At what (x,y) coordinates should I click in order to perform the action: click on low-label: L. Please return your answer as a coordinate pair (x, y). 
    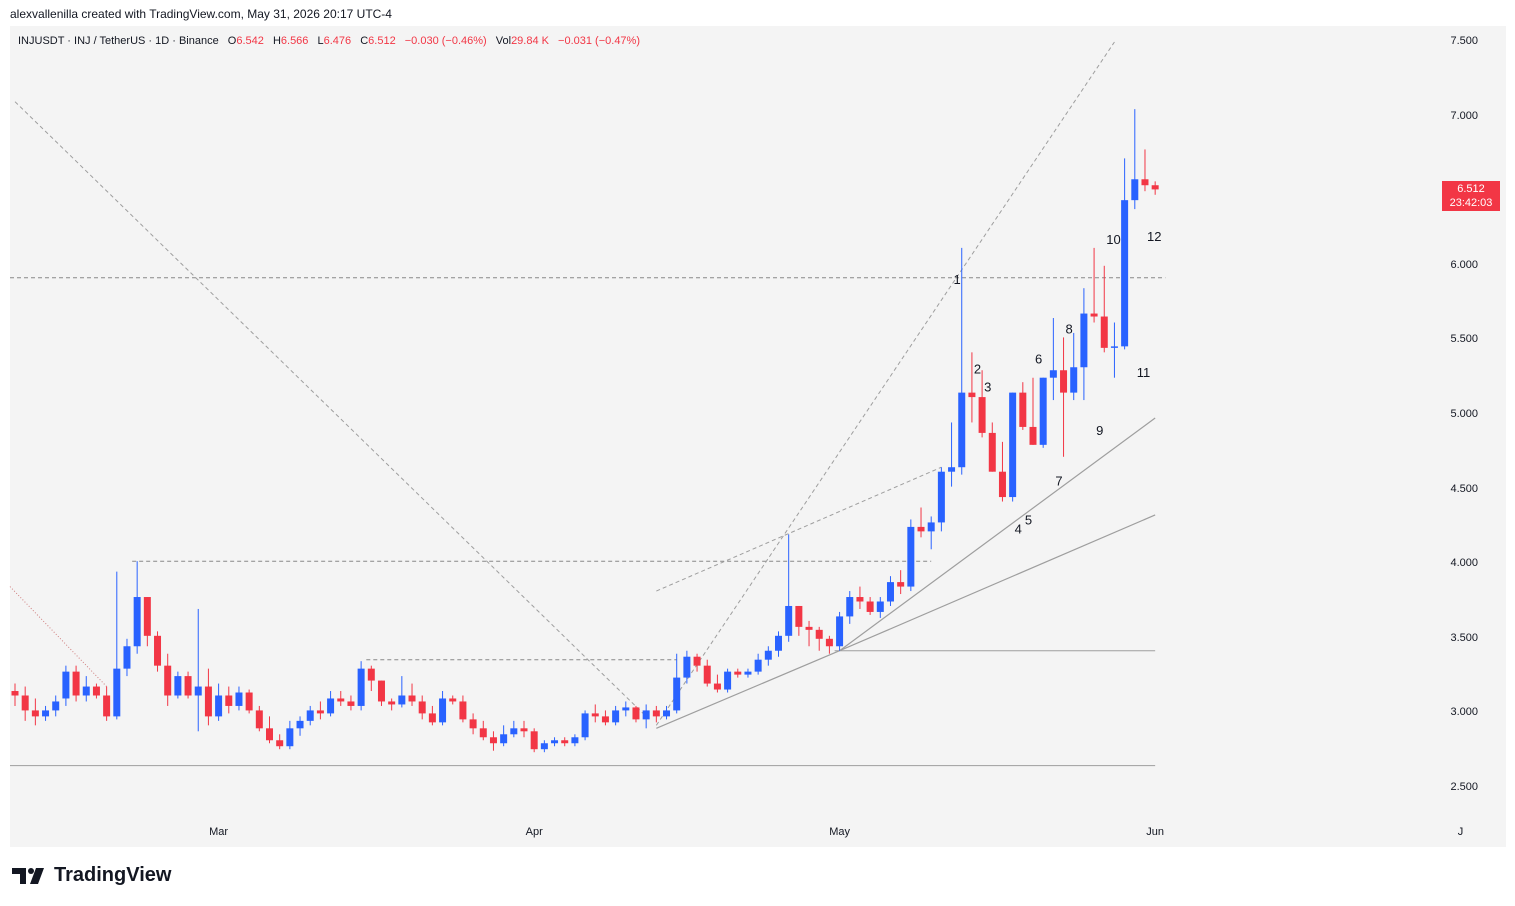
    Looking at the image, I should click on (320, 41).